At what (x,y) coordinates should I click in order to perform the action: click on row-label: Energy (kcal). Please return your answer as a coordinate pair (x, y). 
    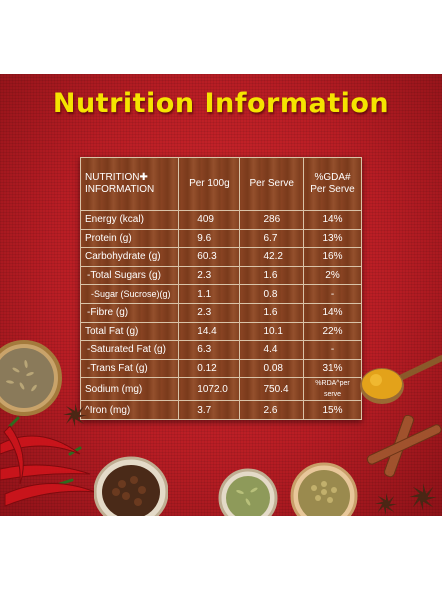
    Looking at the image, I should click on (129, 220).